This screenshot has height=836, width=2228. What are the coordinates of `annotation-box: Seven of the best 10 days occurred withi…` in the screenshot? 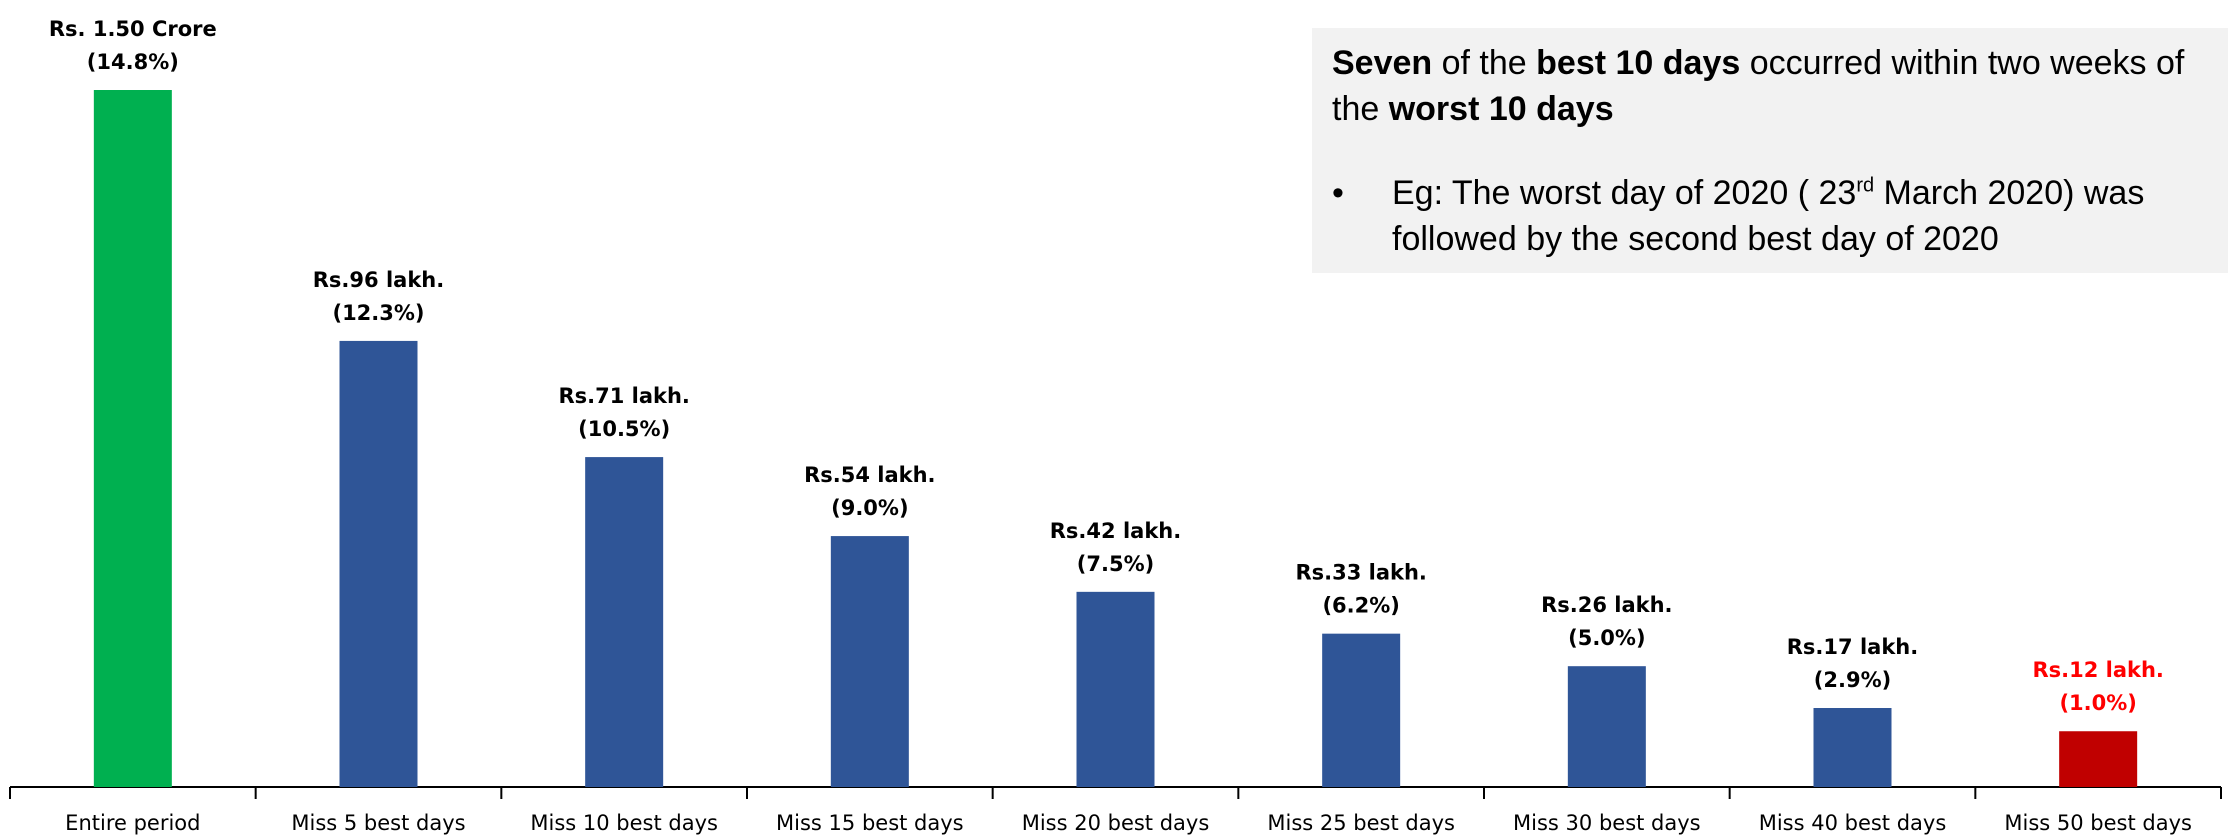 It's located at (1770, 150).